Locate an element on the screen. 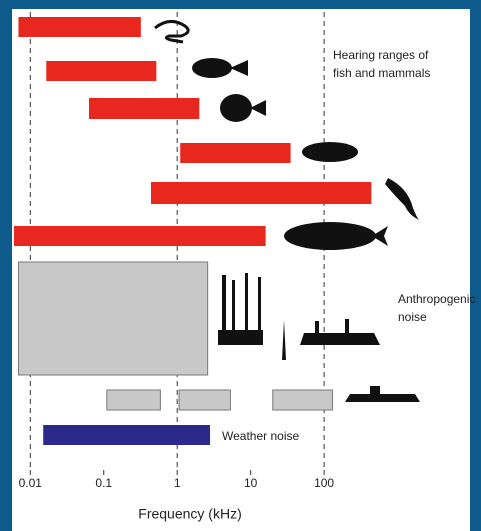 The image size is (481, 531). turbine-icon is located at coordinates (284, 340).